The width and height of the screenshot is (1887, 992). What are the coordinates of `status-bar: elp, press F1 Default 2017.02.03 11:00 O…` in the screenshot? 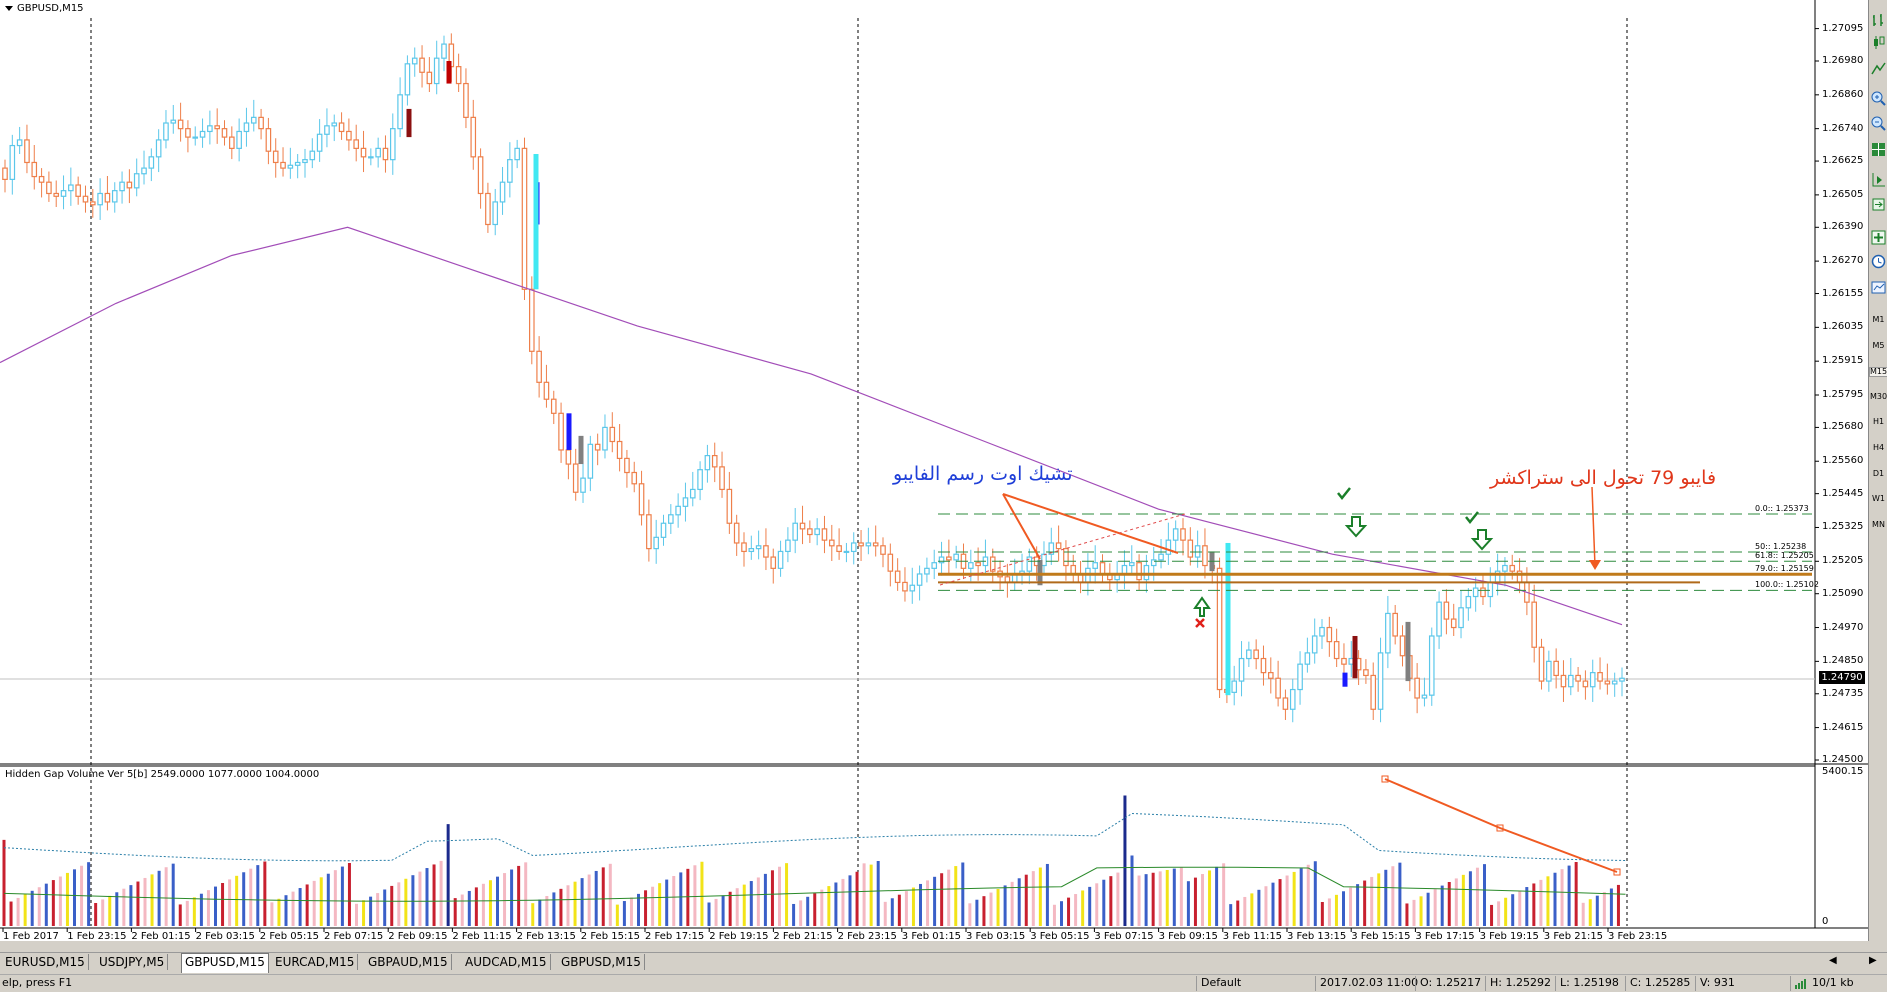 It's located at (943, 983).